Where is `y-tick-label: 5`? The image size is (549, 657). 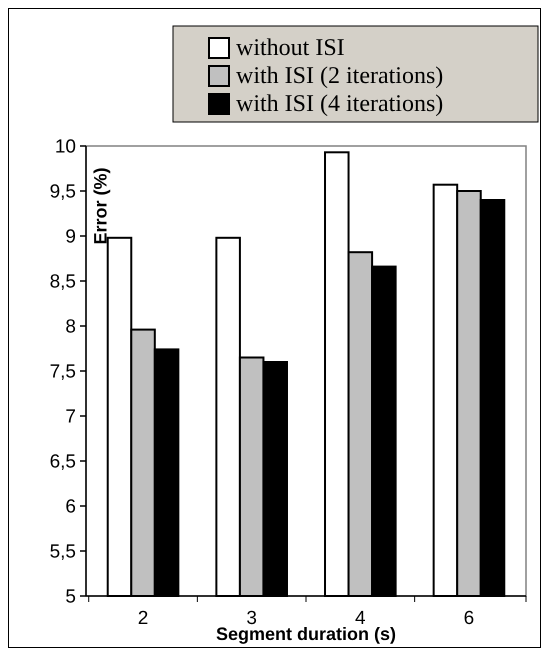 y-tick-label: 5 is located at coordinates (70, 597).